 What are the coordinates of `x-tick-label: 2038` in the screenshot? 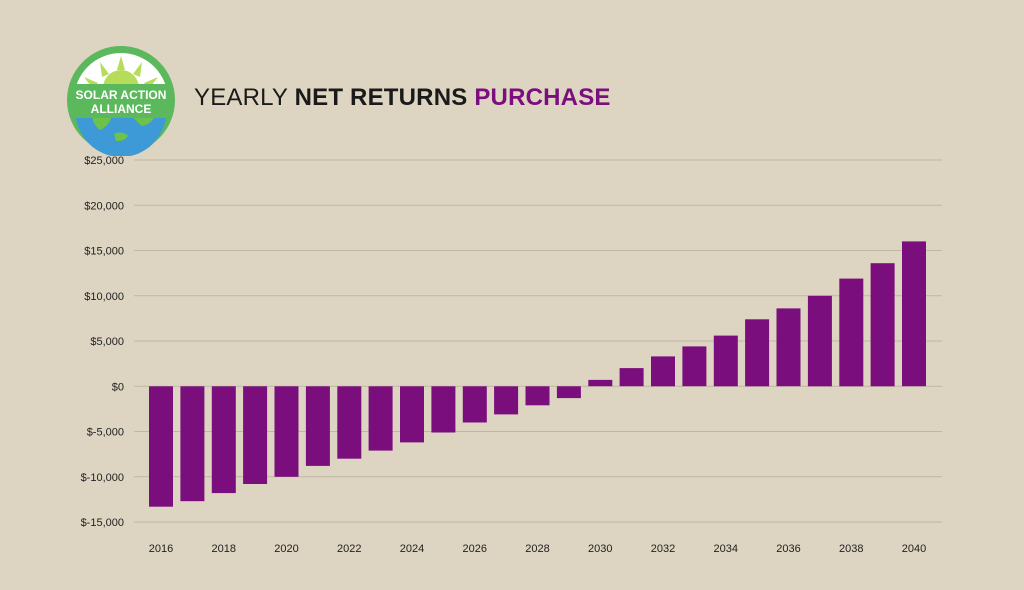 It's located at (851, 549).